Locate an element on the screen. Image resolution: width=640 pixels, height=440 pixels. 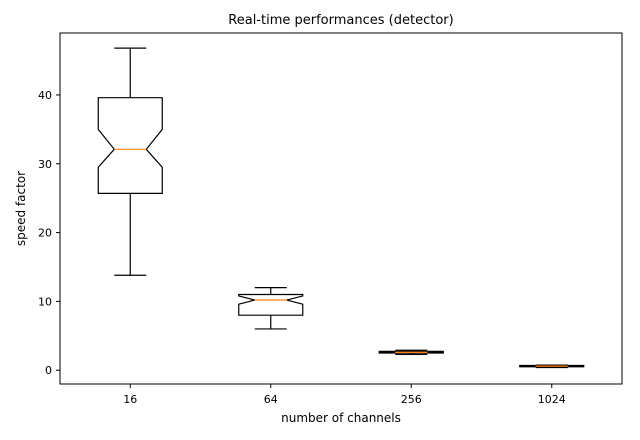
y-tick-label: 0 is located at coordinates (48, 370).